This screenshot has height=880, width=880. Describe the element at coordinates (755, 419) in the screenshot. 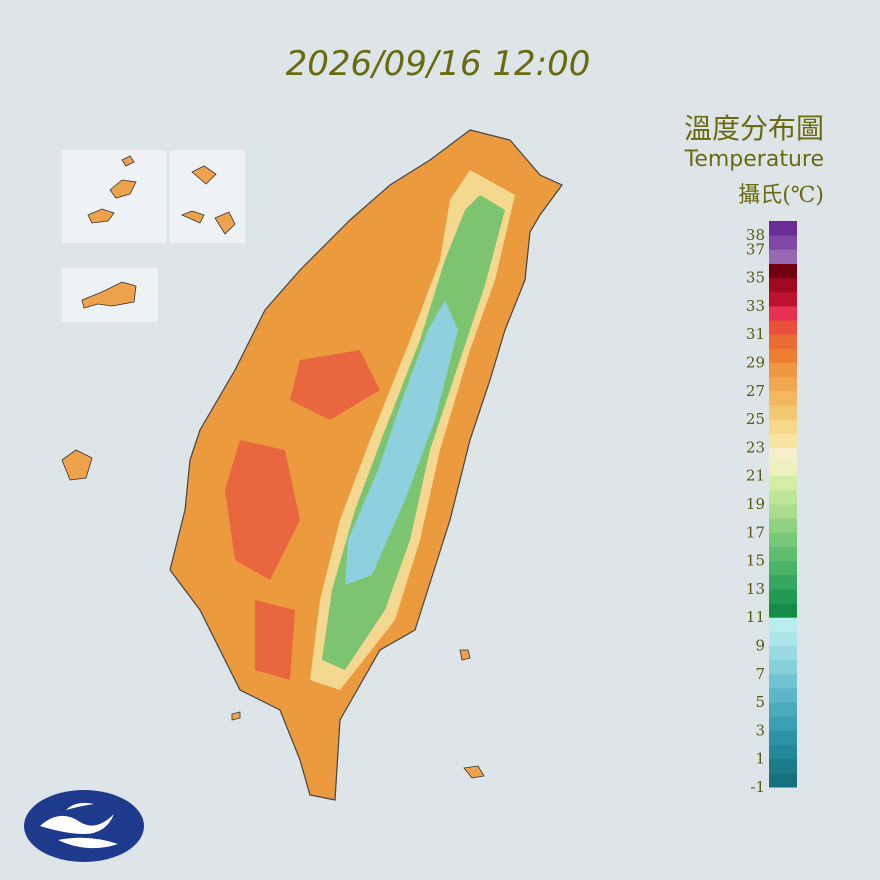

I see `legend-tick-label: 25` at that location.